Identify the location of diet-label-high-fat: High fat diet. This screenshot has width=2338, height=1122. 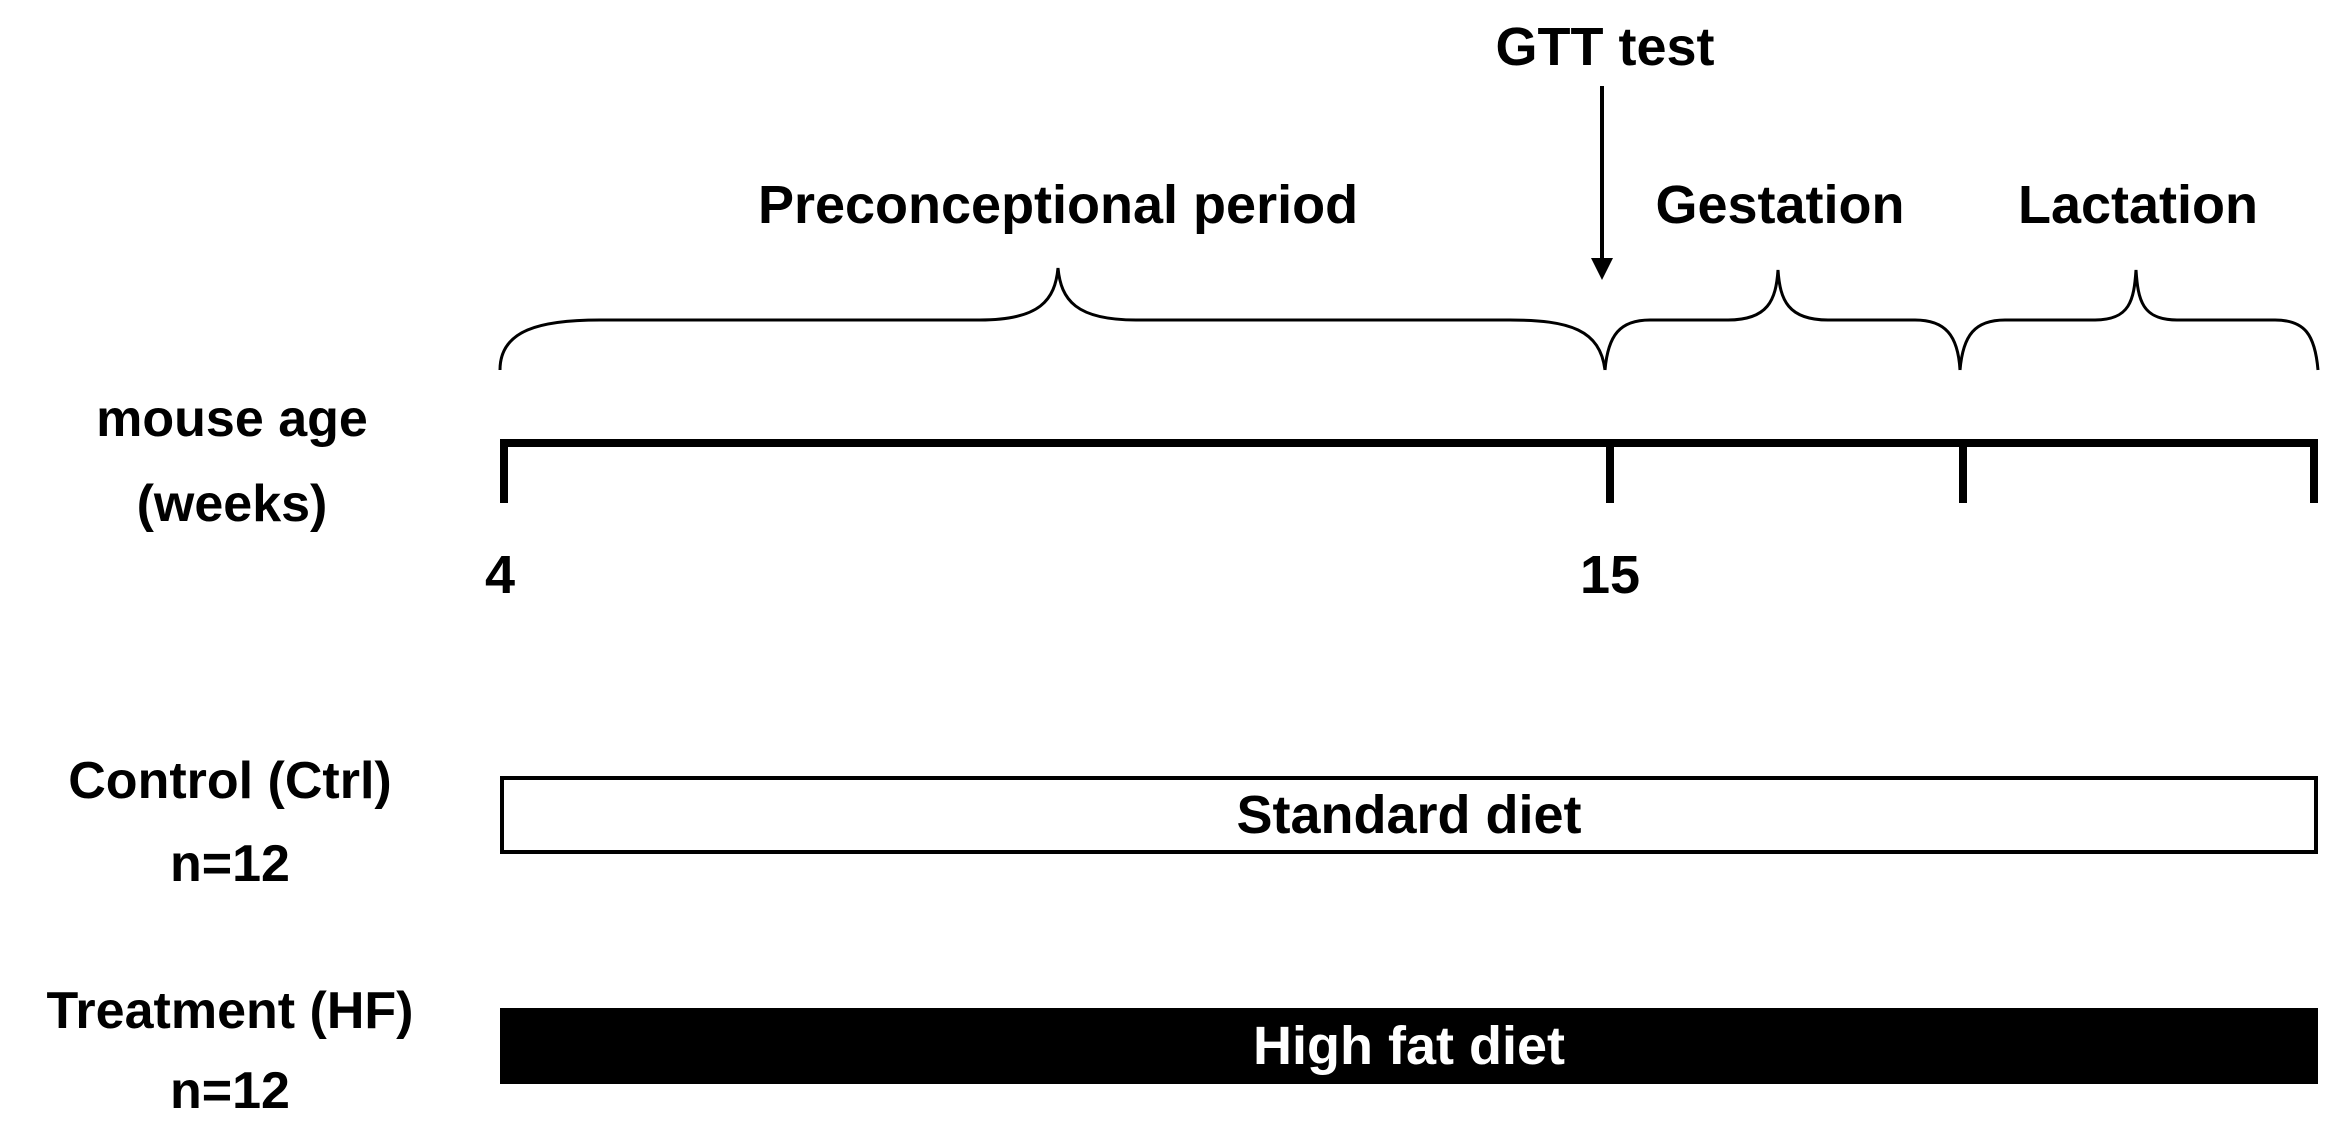
(1409, 1046).